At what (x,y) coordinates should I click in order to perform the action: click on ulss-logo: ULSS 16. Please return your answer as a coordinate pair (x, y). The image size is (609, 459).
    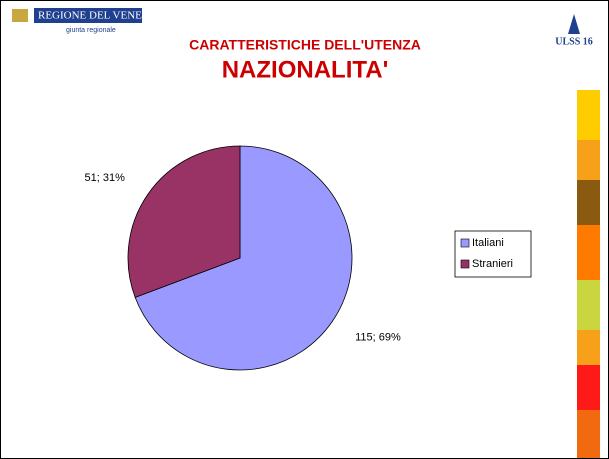
    Looking at the image, I should click on (574, 30).